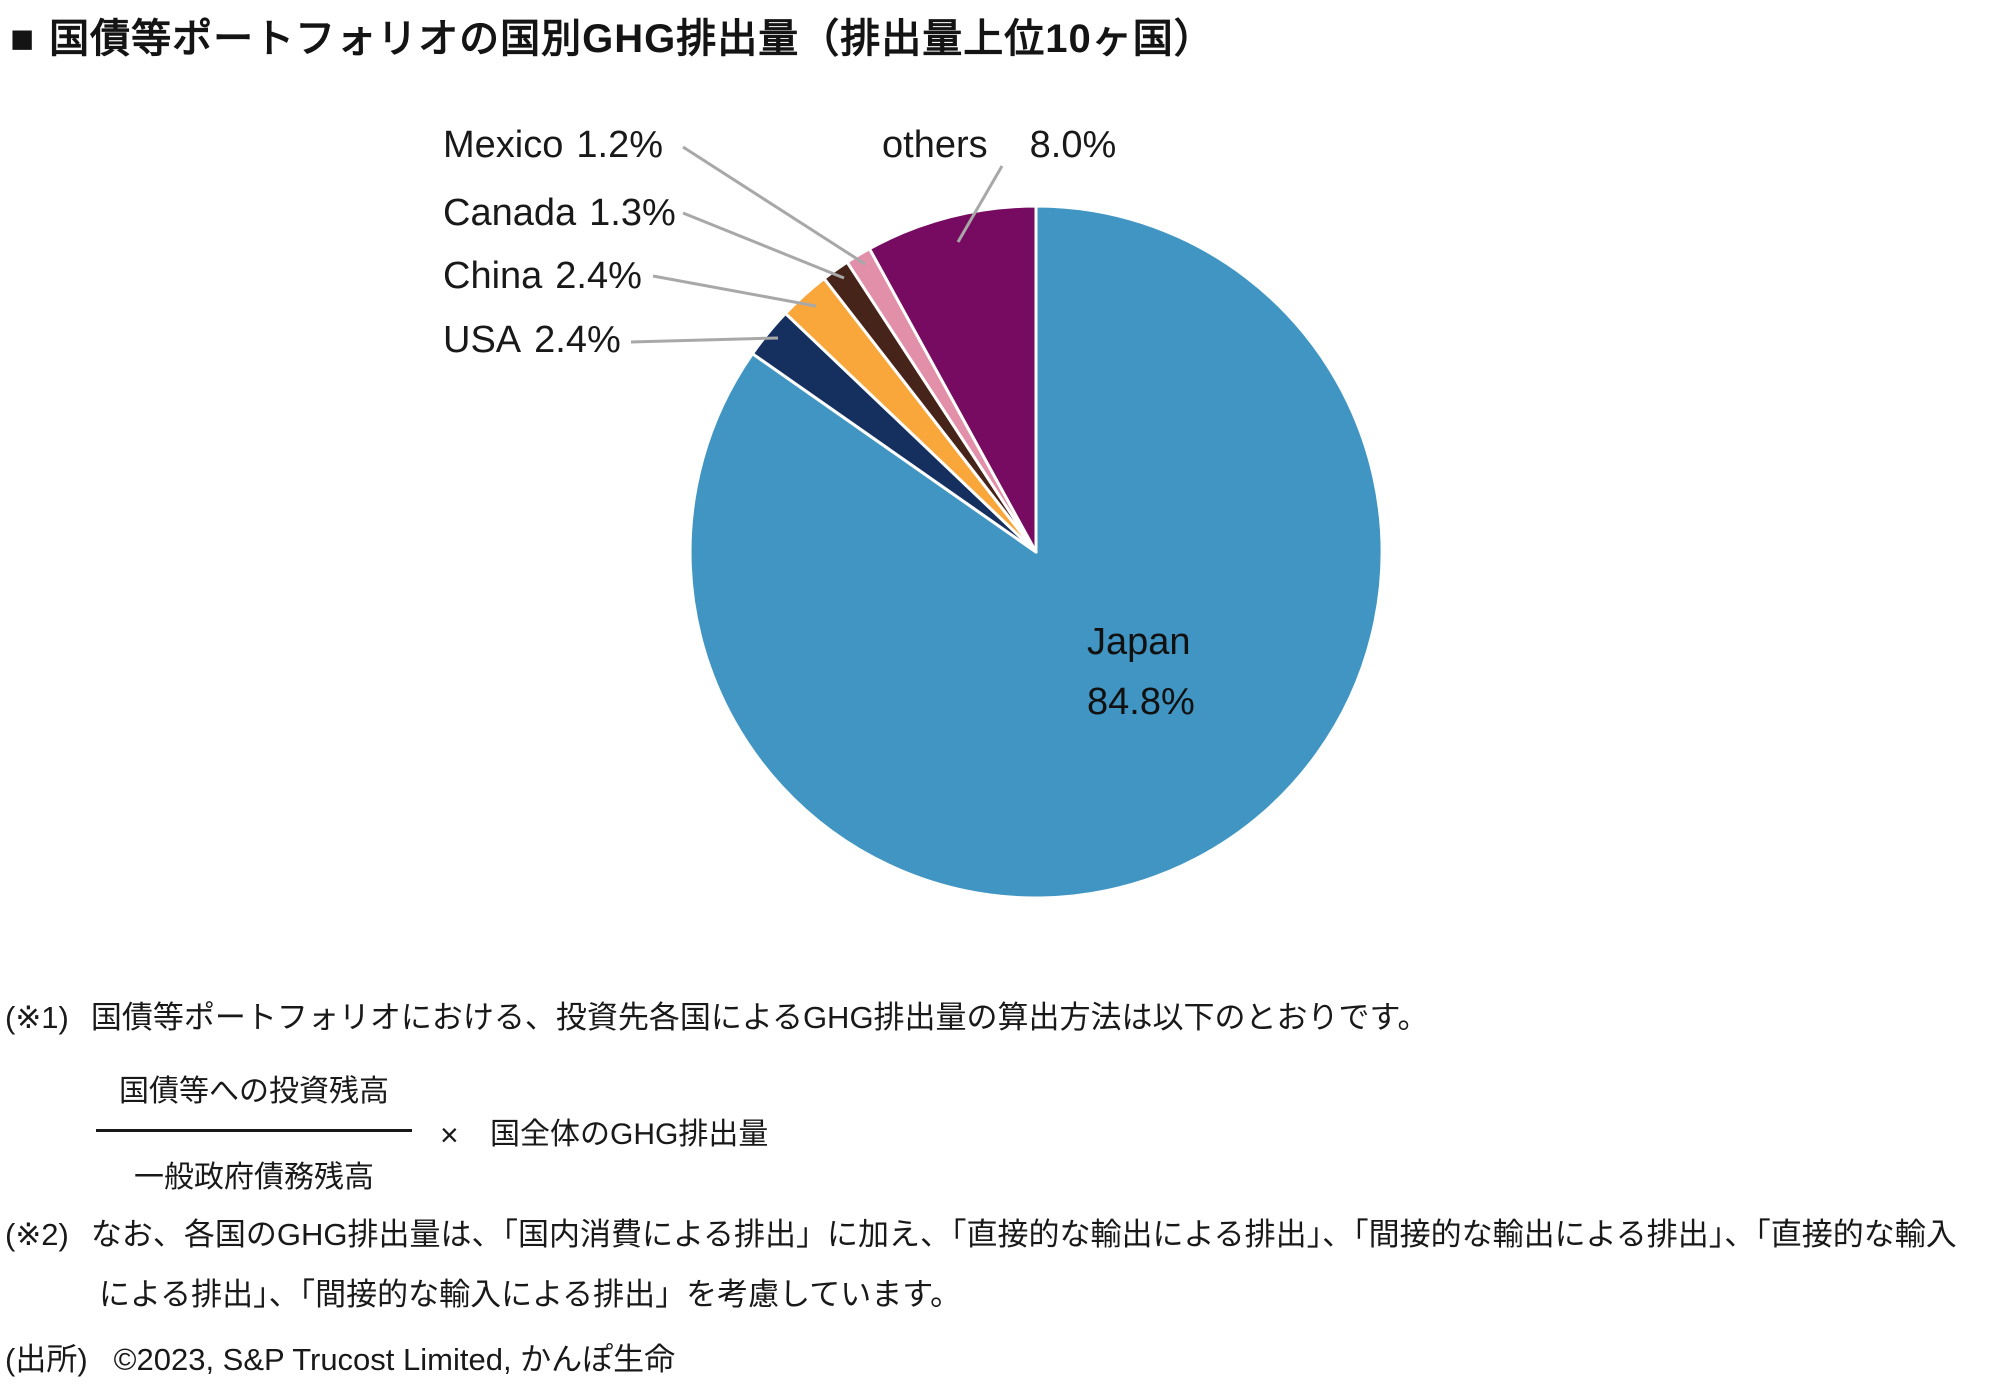 Image resolution: width=2000 pixels, height=1392 pixels. I want to click on note-2-text-line-2: による排出」、「間接的な輸入による排出」を考慮しています。, so click(530, 1294).